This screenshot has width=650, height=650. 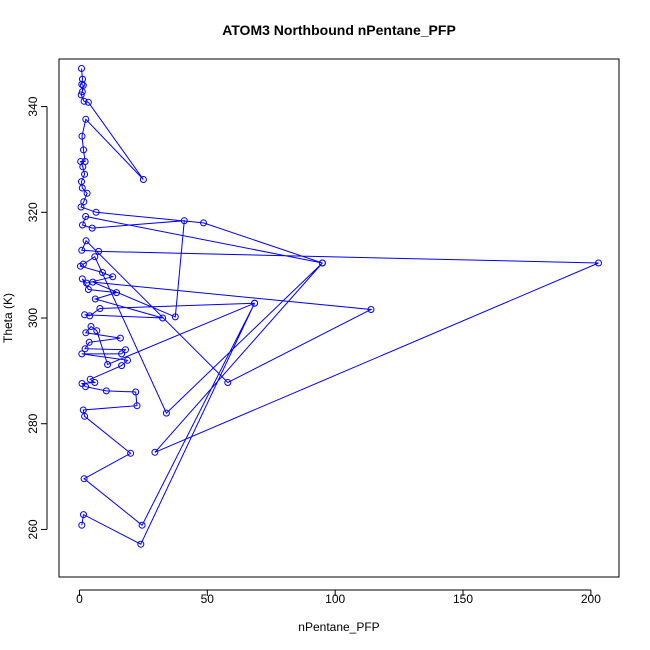 What do you see at coordinates (33, 106) in the screenshot?
I see `y-tick-label: 340` at bounding box center [33, 106].